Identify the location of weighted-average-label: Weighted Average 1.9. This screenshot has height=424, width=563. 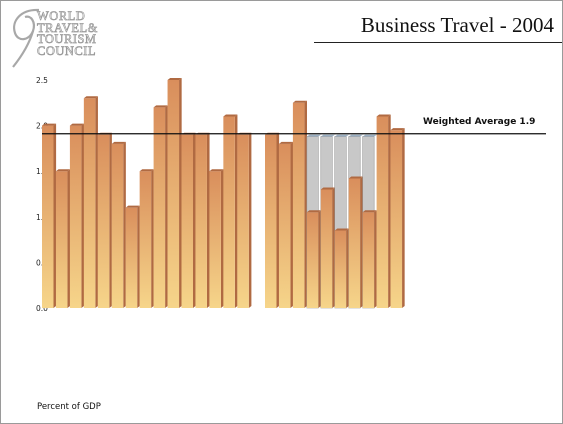
(479, 122).